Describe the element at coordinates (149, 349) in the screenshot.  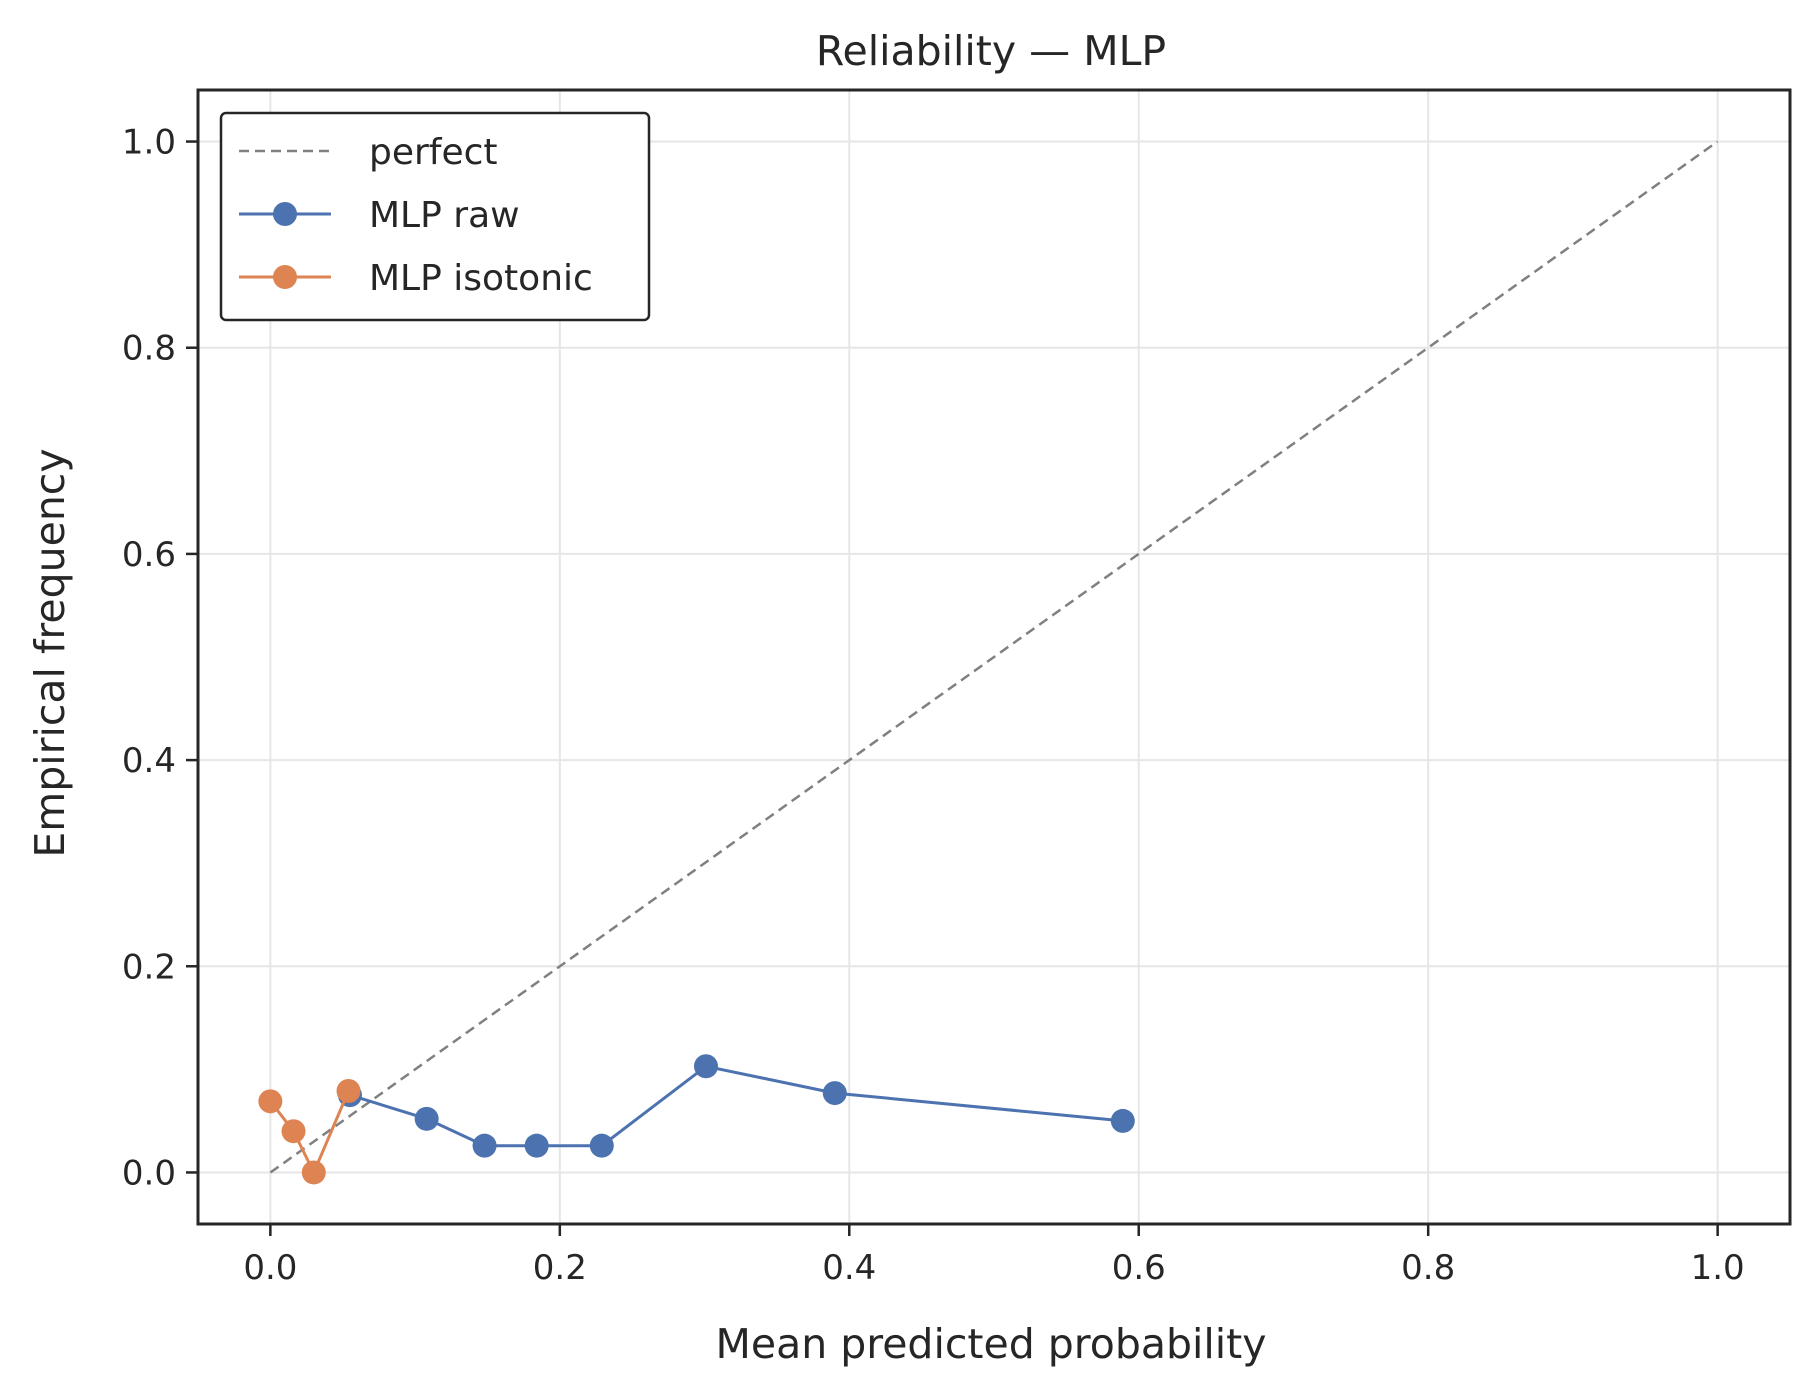
I see `y-tick-label: 0.8` at that location.